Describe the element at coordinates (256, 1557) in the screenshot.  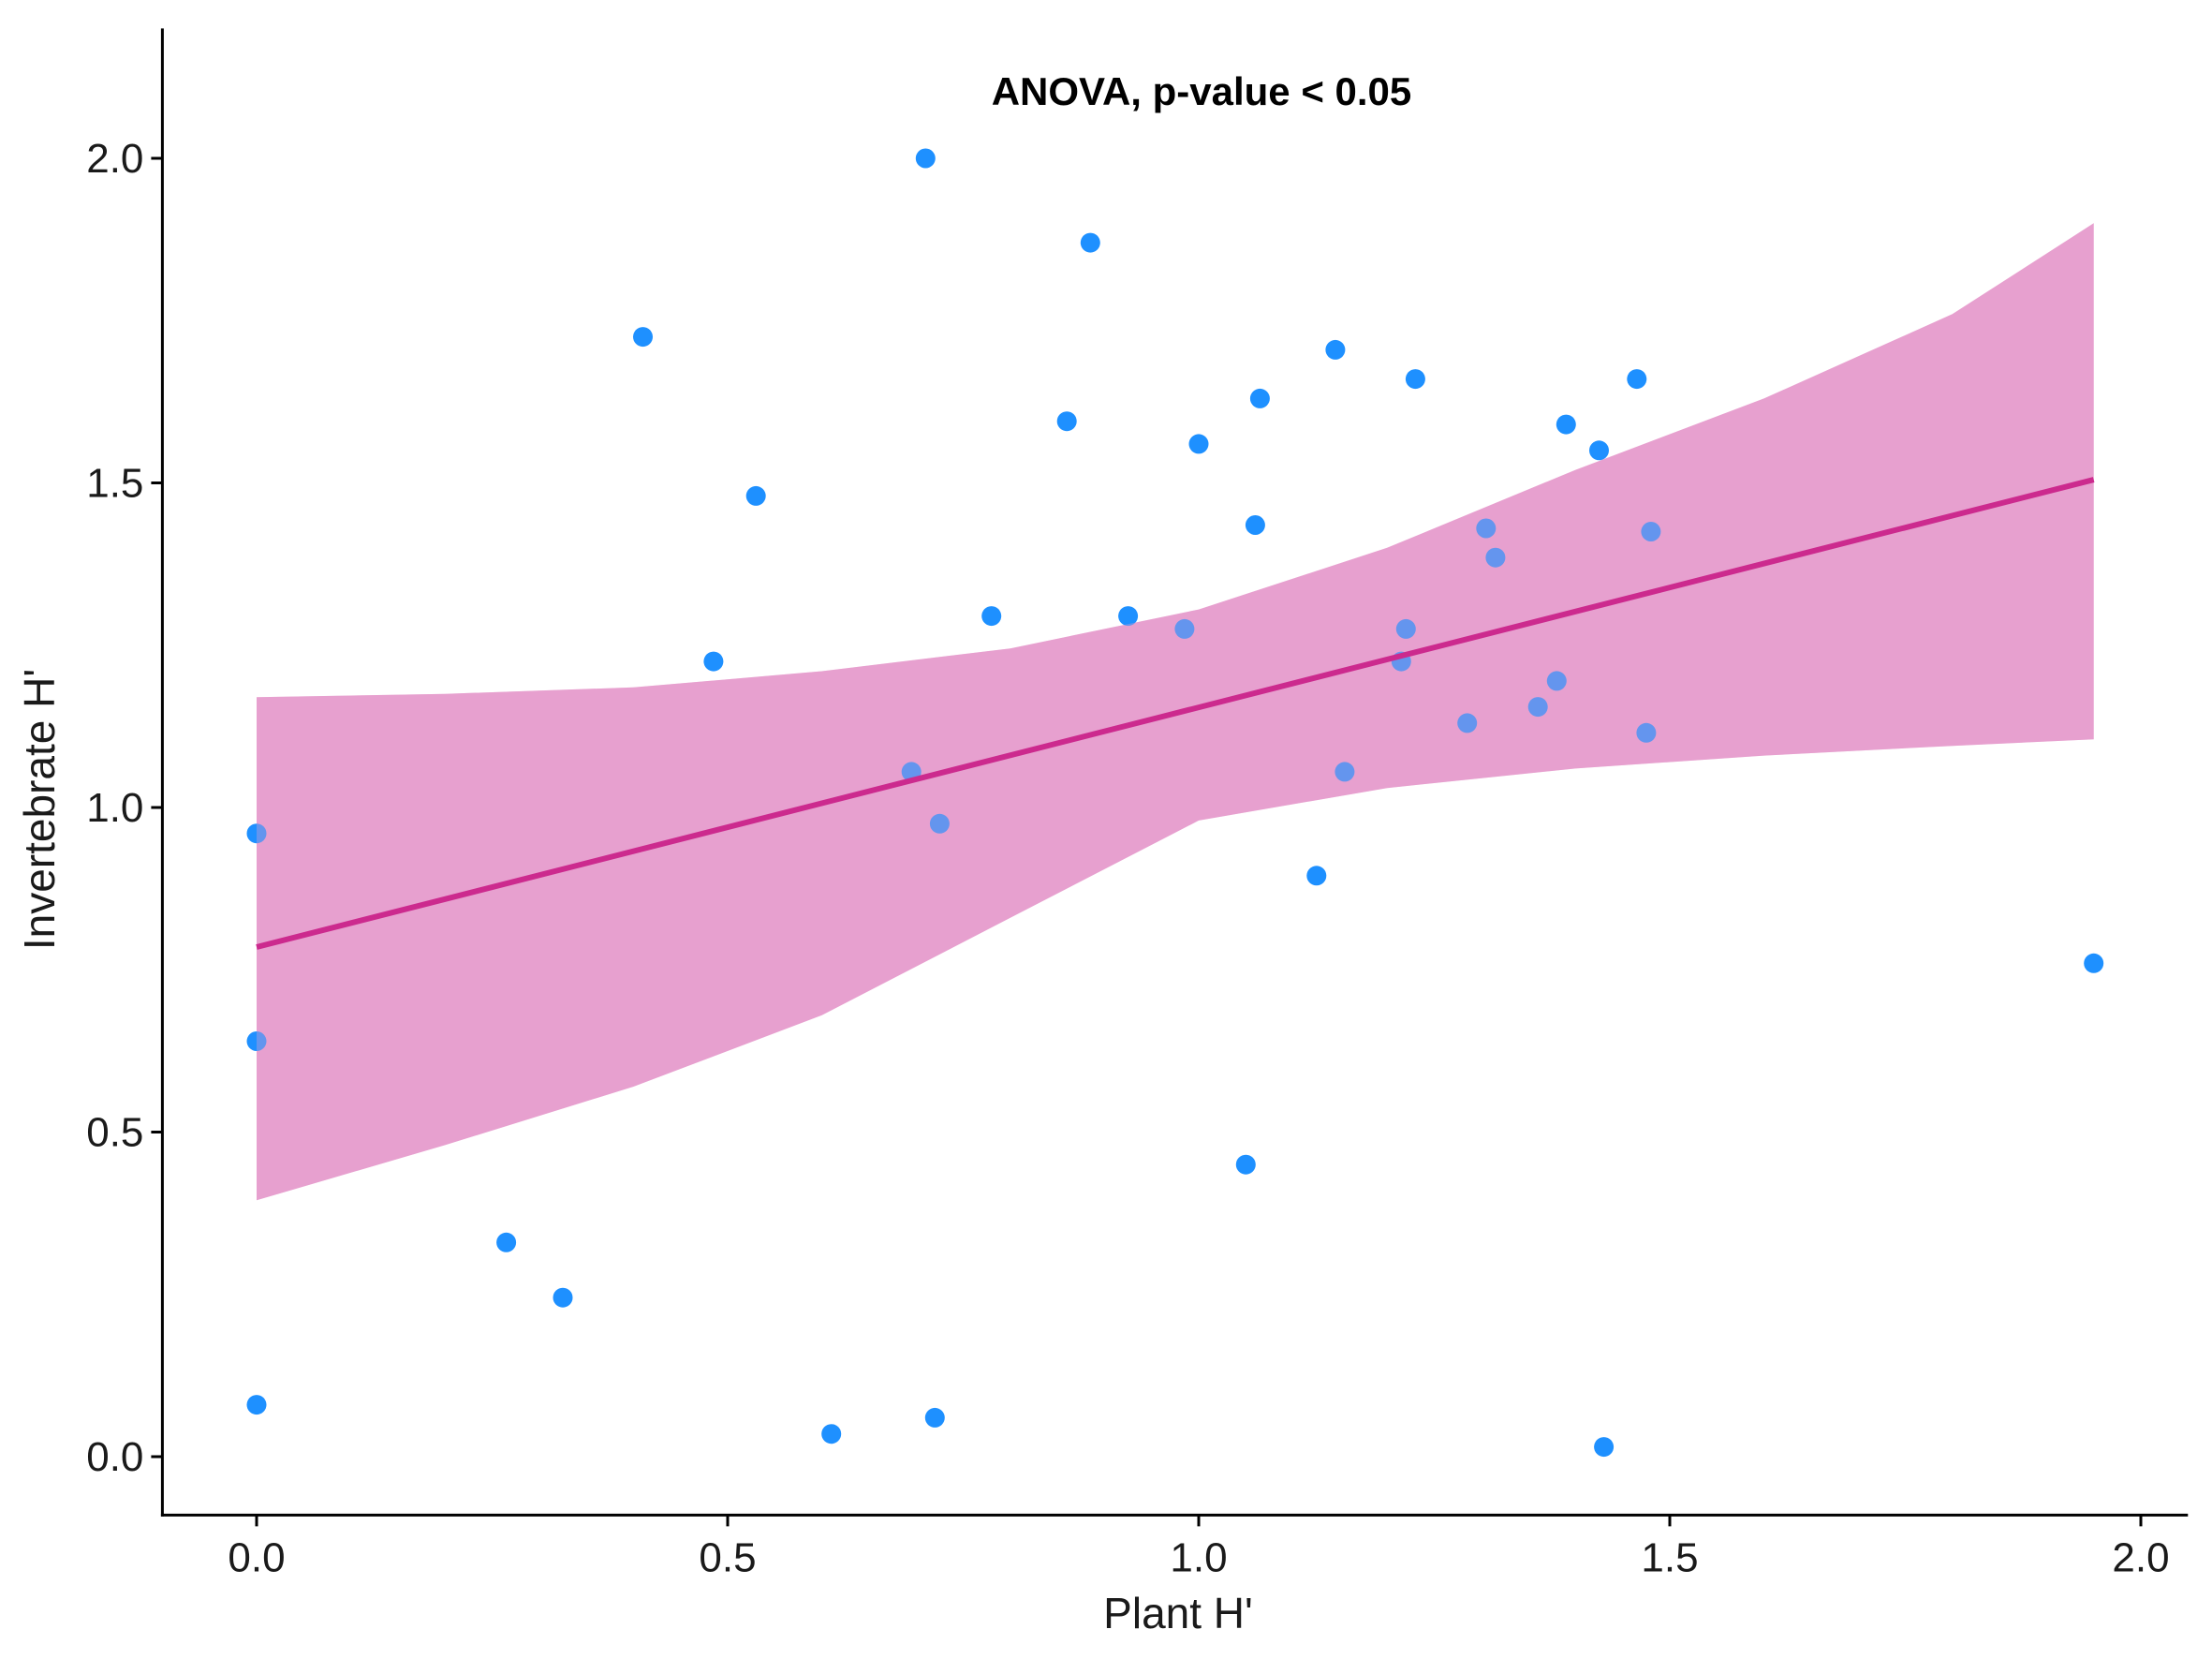
I see `x-tick-label: 0.0` at that location.